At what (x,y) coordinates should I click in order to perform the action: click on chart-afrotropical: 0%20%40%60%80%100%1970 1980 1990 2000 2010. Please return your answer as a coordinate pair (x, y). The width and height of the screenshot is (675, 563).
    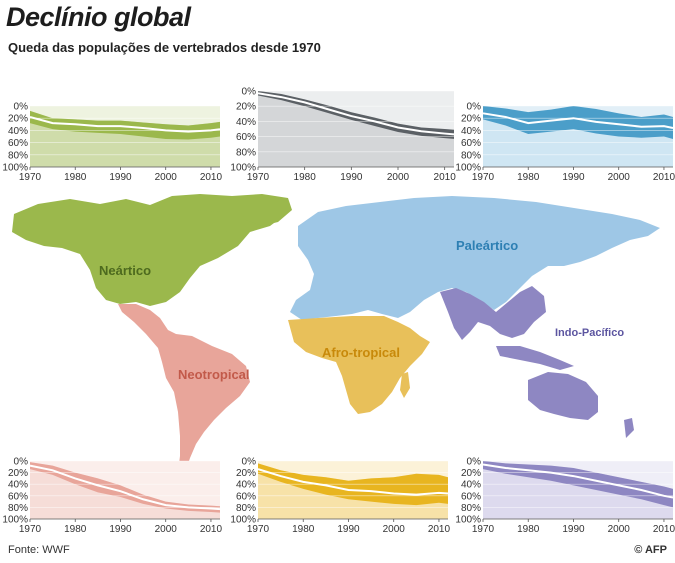
    Looking at the image, I should click on (340, 496).